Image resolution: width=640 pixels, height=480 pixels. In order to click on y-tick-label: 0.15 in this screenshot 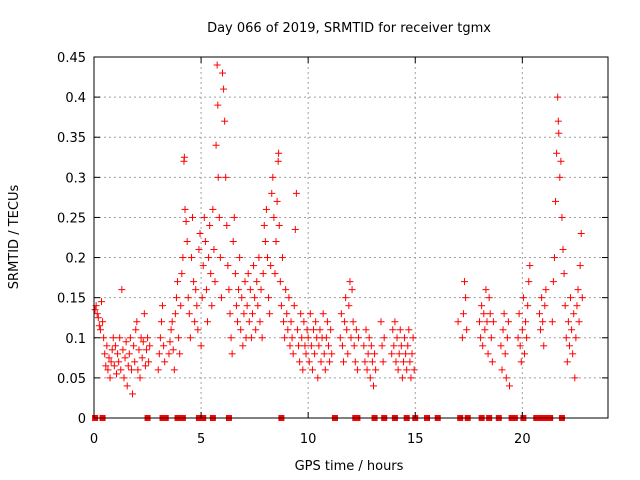, I will do `click(71, 299)`.